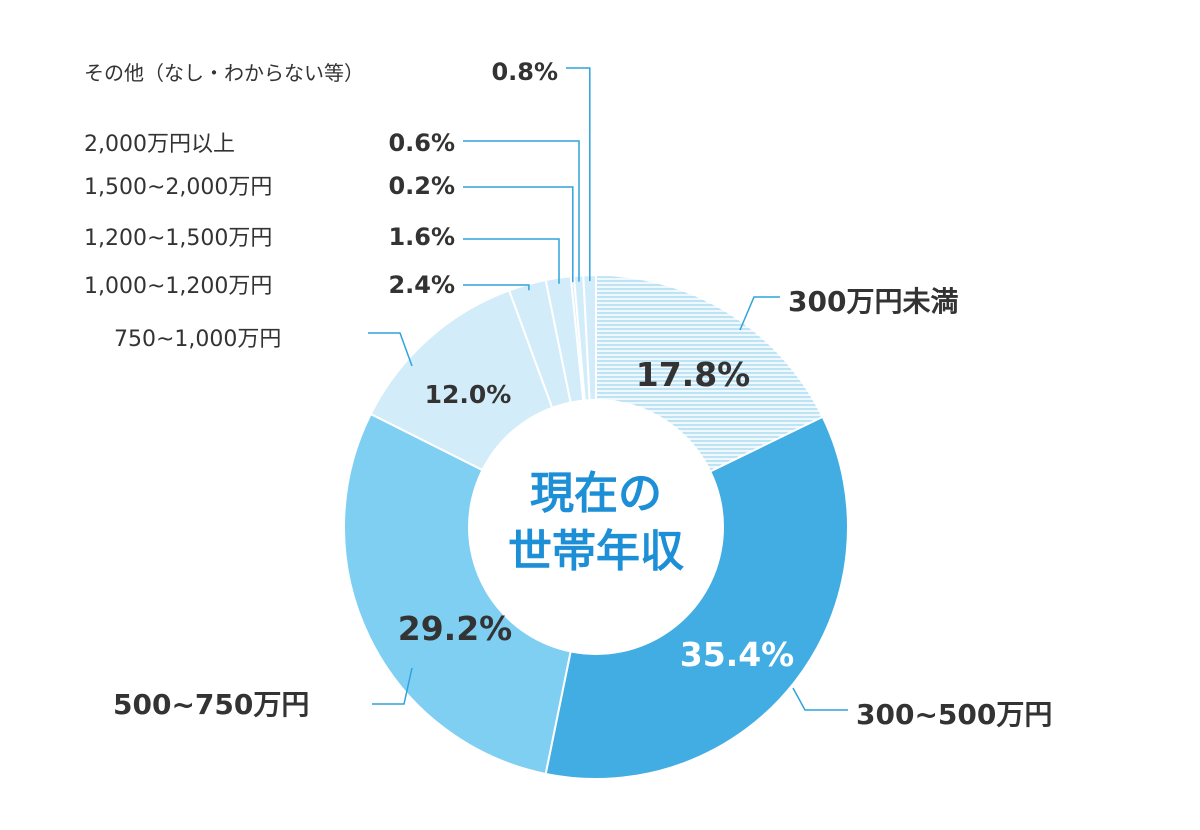 This screenshot has width=1200, height=830. I want to click on category-label-750-1000: 750~1,000万円, so click(197, 339).